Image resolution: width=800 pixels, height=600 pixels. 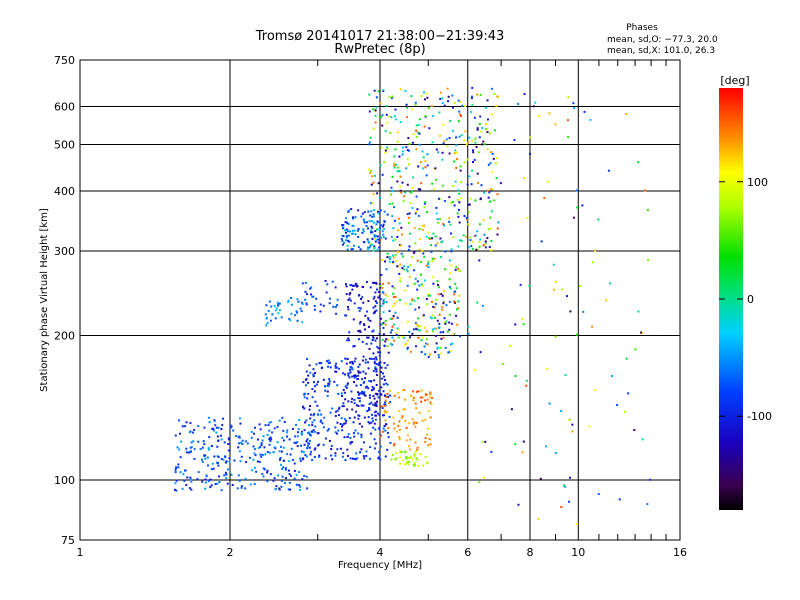 I want to click on colorbar-tick-label: 0, so click(x=750, y=299).